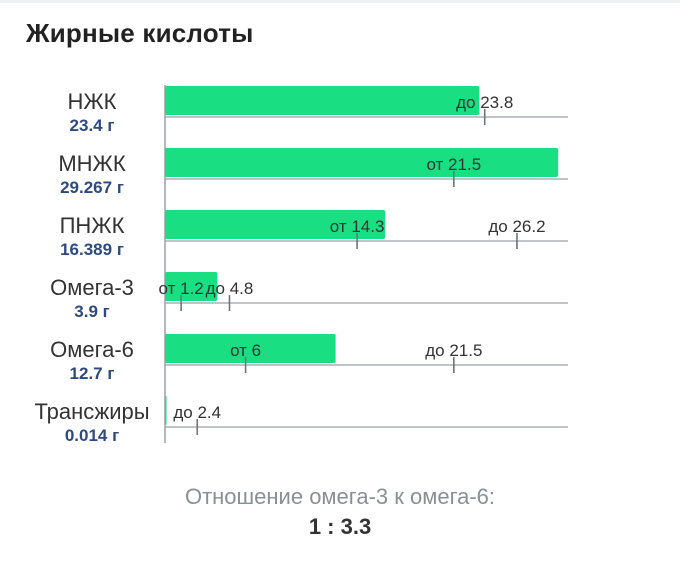 This screenshot has width=680, height=572. I want to click on card-title: Жирные кислоты, so click(140, 33).